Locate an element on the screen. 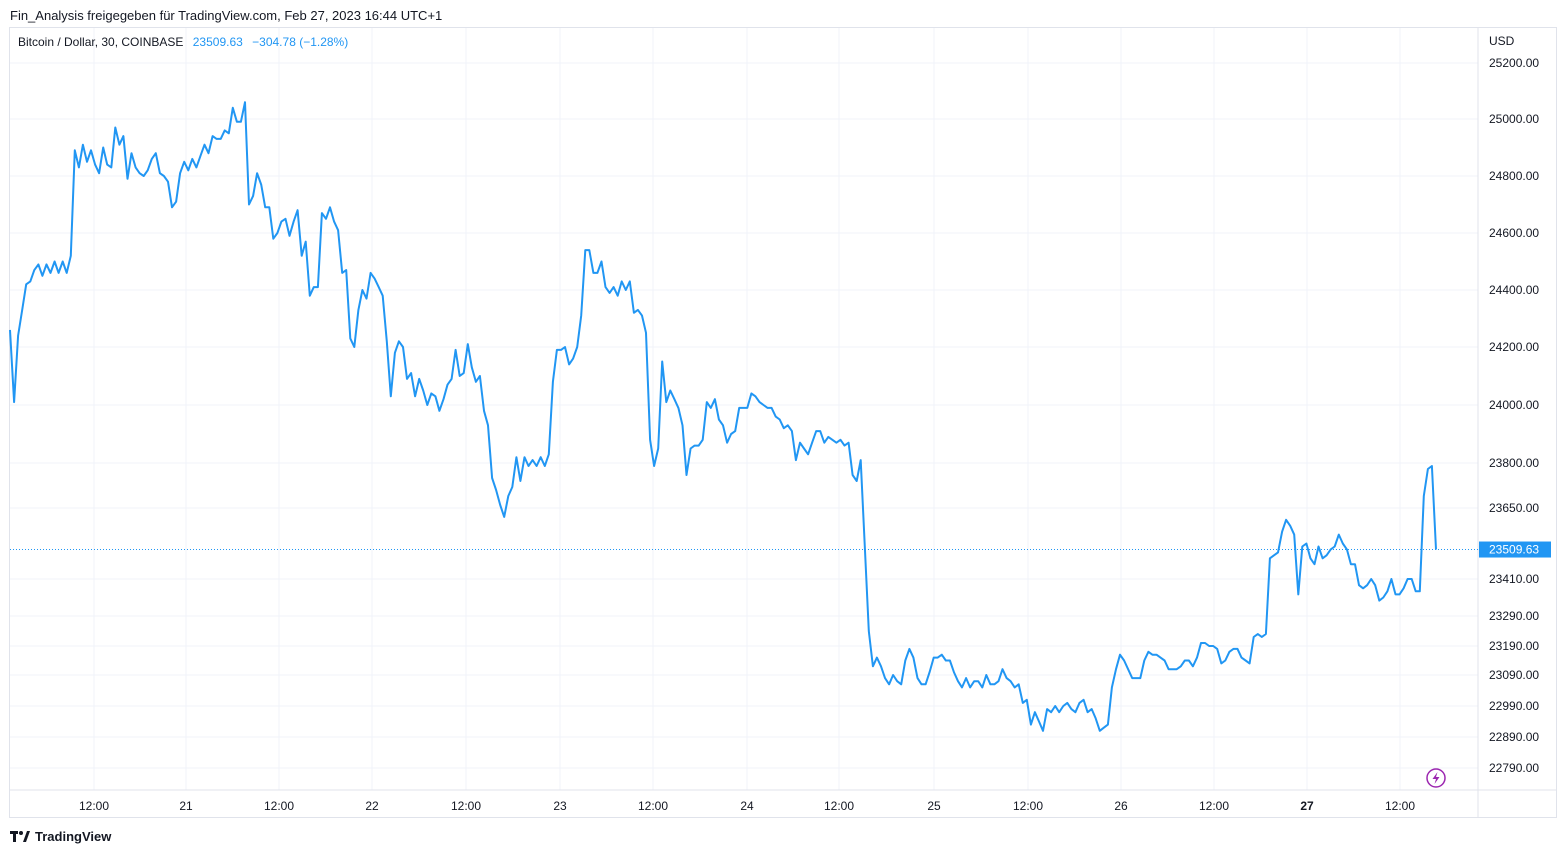 The width and height of the screenshot is (1566, 854). legend-change: −304.78 (−1.28%) is located at coordinates (300, 42).